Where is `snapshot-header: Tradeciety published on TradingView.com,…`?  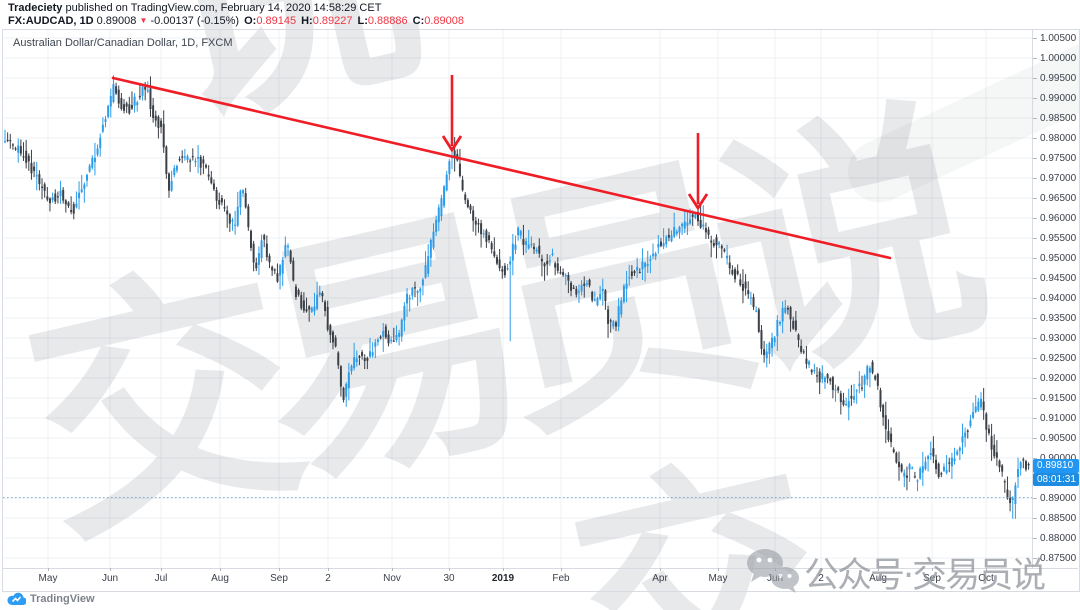
snapshot-header: Tradeciety published on TradingView.com,… is located at coordinates (236, 14).